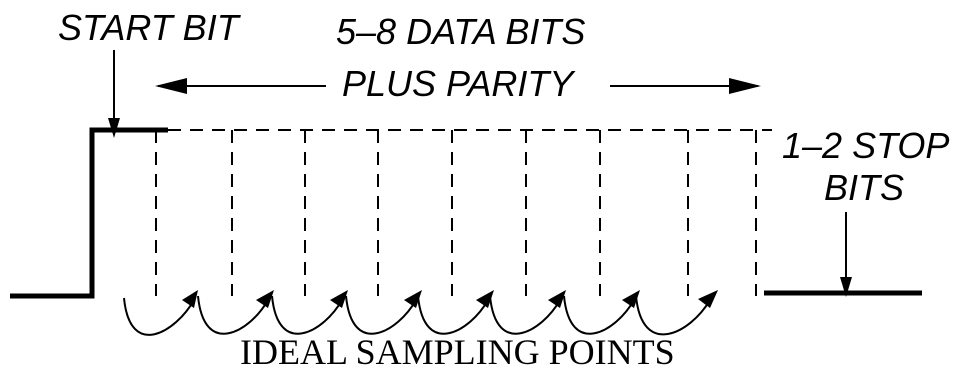  Describe the element at coordinates (457, 349) in the screenshot. I see `sampling-points-label: IDEAL SAMPLING POINTS` at that location.